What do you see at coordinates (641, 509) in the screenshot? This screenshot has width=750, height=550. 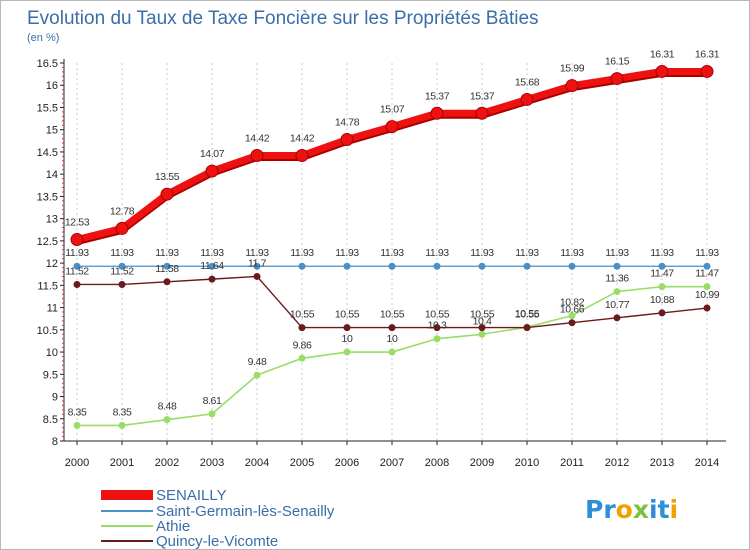 I see `logo-letter: x` at bounding box center [641, 509].